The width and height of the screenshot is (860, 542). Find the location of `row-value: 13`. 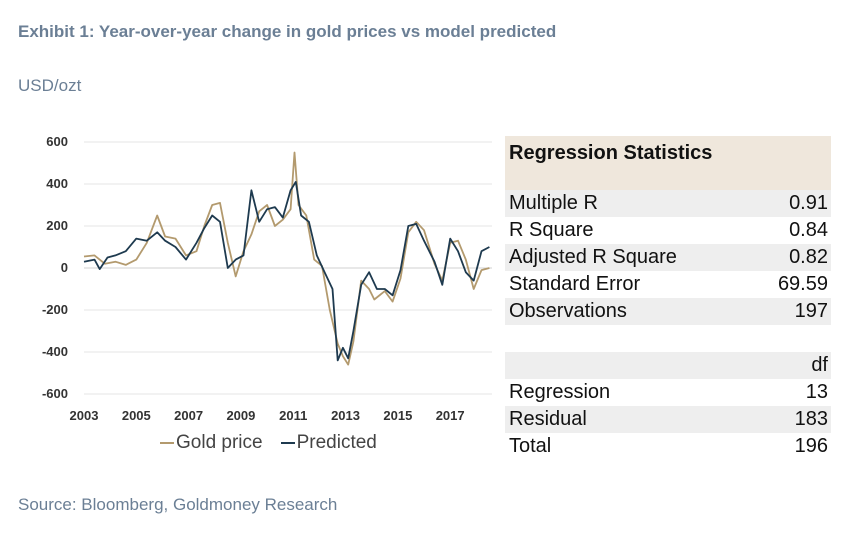

row-value: 13 is located at coordinates (816, 392).